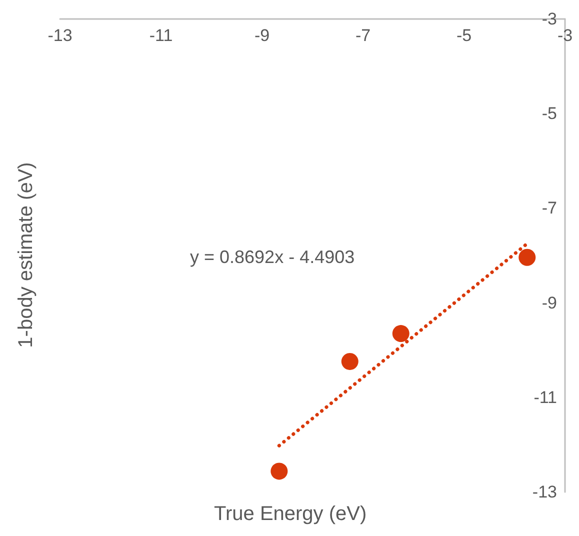 The height and width of the screenshot is (536, 579). What do you see at coordinates (464, 35) in the screenshot?
I see `x-tick-label: -5` at bounding box center [464, 35].